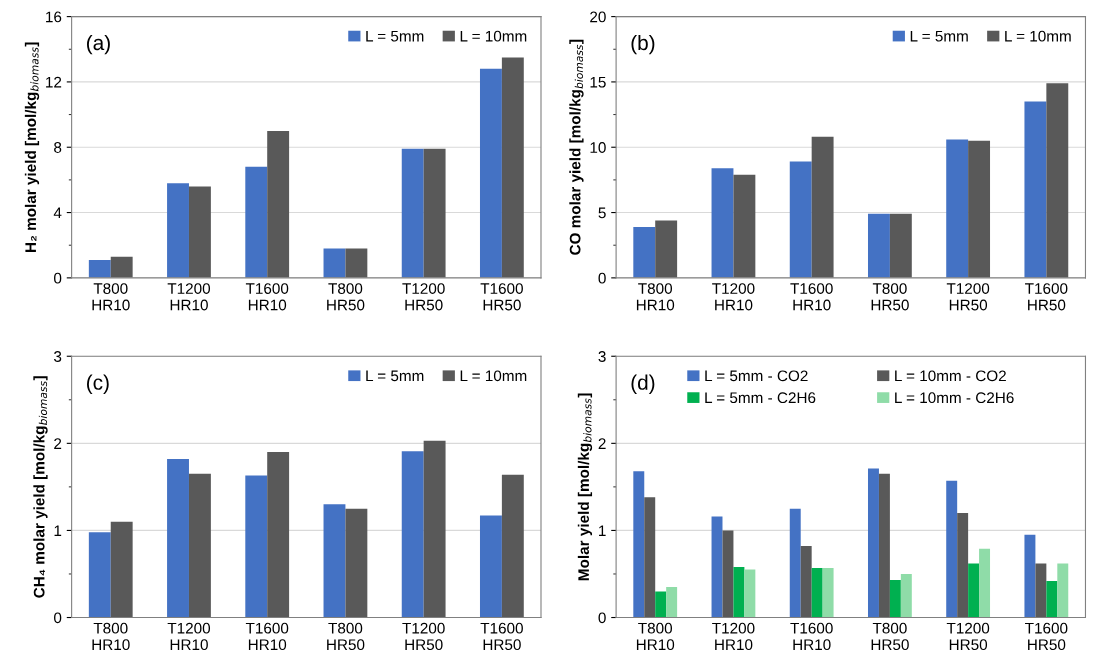 The image size is (1102, 664). Describe the element at coordinates (950, 376) in the screenshot. I see `legend-label: L = 10mm - CO2` at that location.